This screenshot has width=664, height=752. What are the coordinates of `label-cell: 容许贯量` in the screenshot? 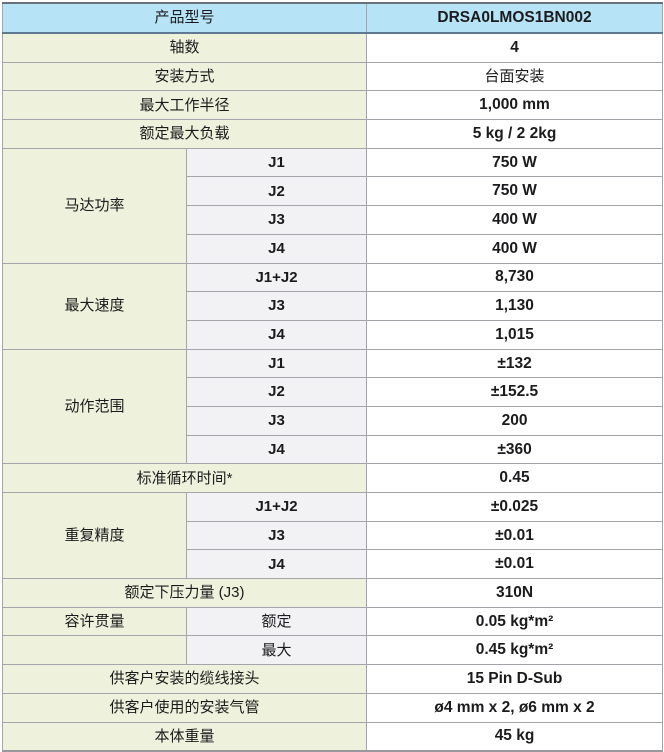 It's located at (94, 621).